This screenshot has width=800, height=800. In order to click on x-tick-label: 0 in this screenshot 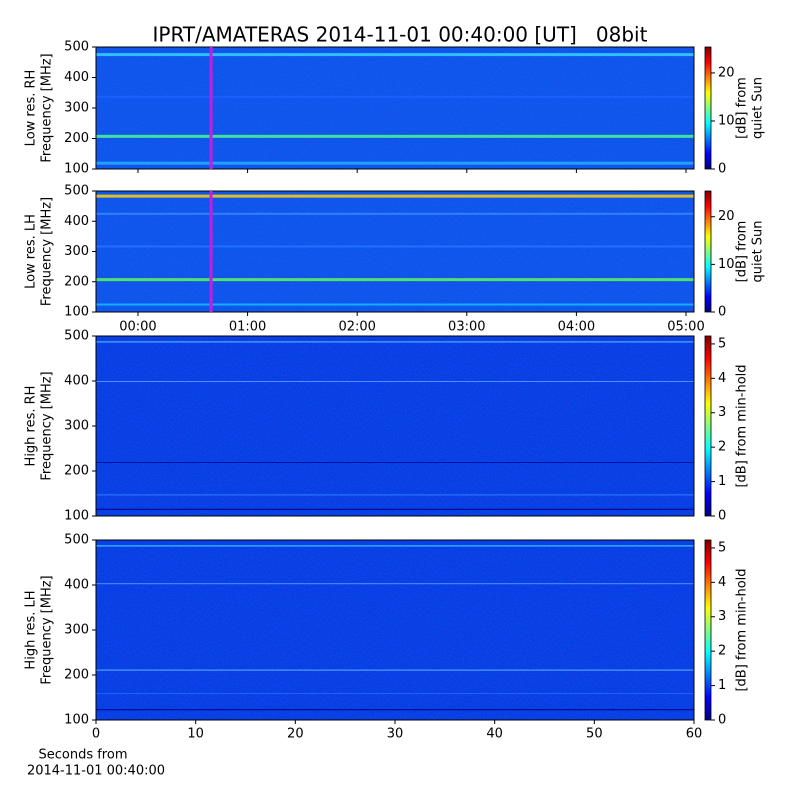, I will do `click(96, 734)`.